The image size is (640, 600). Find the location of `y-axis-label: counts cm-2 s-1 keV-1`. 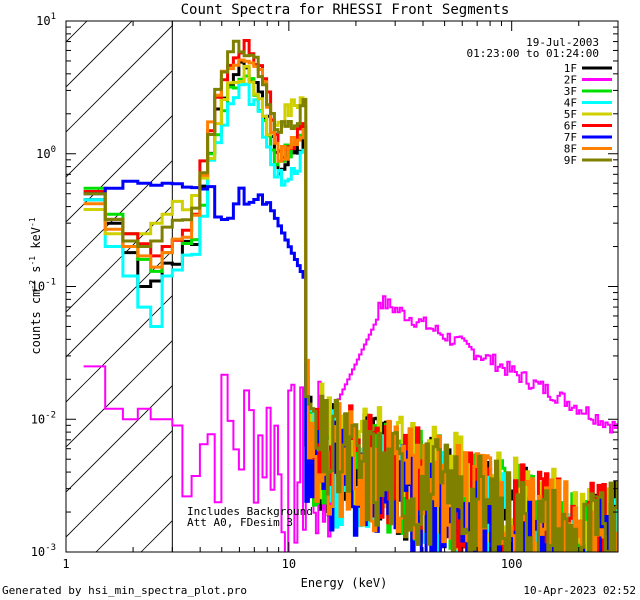

y-axis-label: counts cm-2 s-1 keV-1 is located at coordinates (35, 285).